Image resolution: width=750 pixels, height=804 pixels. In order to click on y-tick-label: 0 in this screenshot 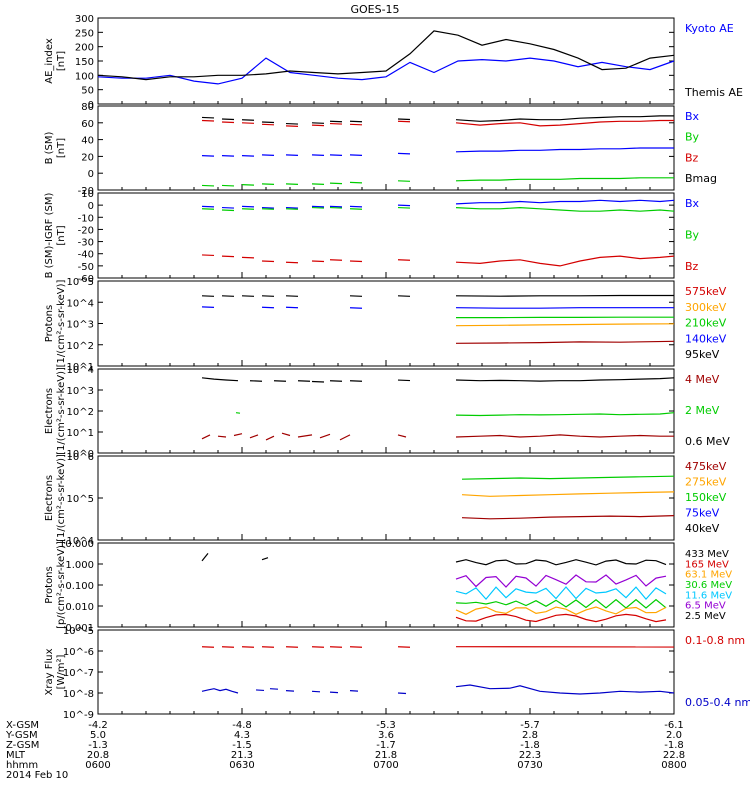, I will do `click(91, 206)`.